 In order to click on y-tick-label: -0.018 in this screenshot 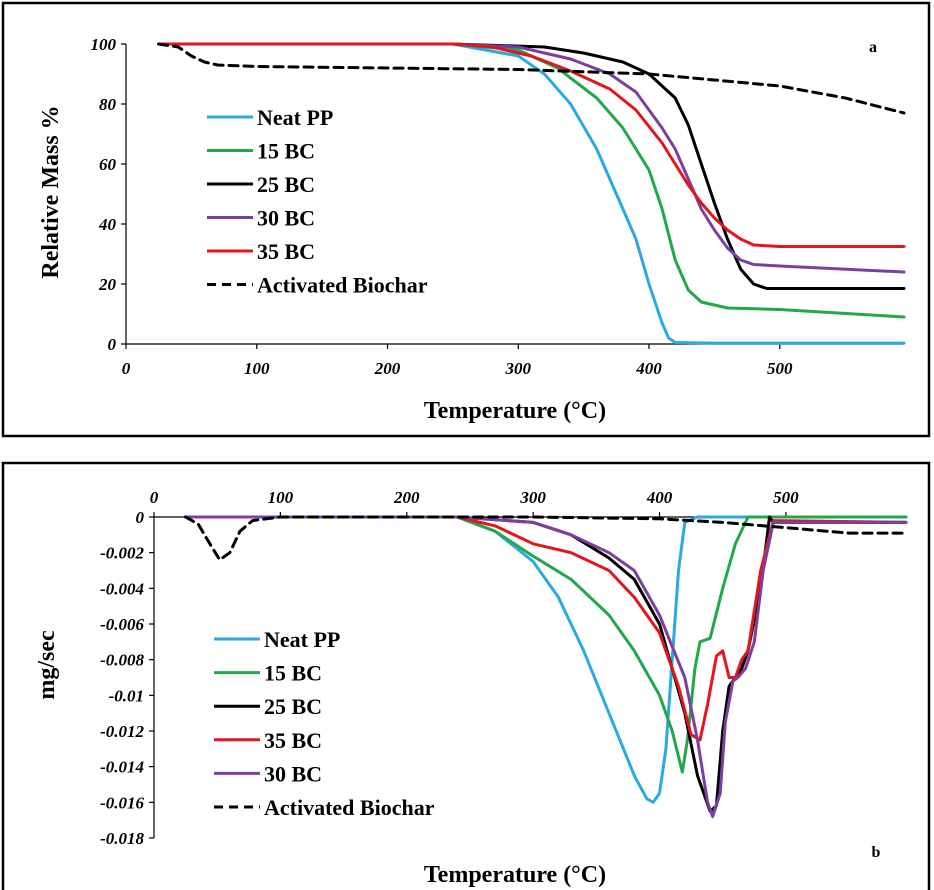, I will do `click(122, 838)`.